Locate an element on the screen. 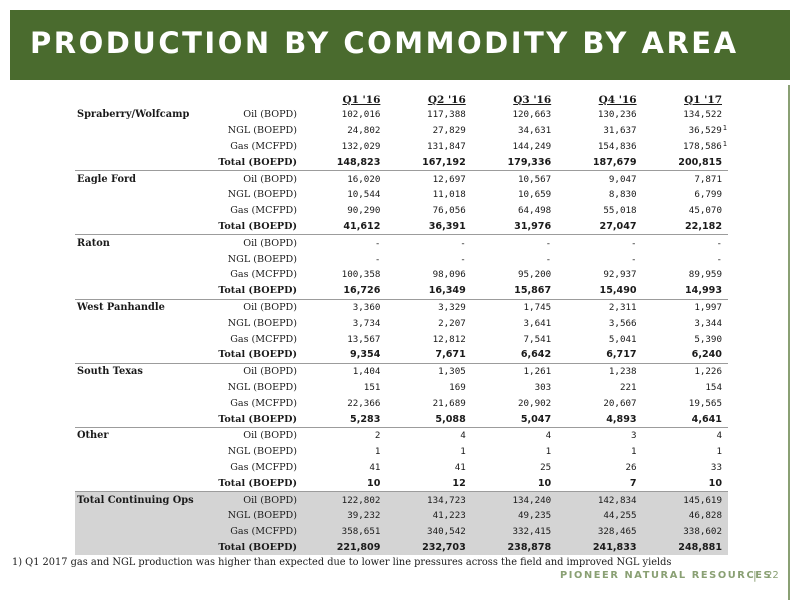  cell-value: 9,354 is located at coordinates (365, 355).